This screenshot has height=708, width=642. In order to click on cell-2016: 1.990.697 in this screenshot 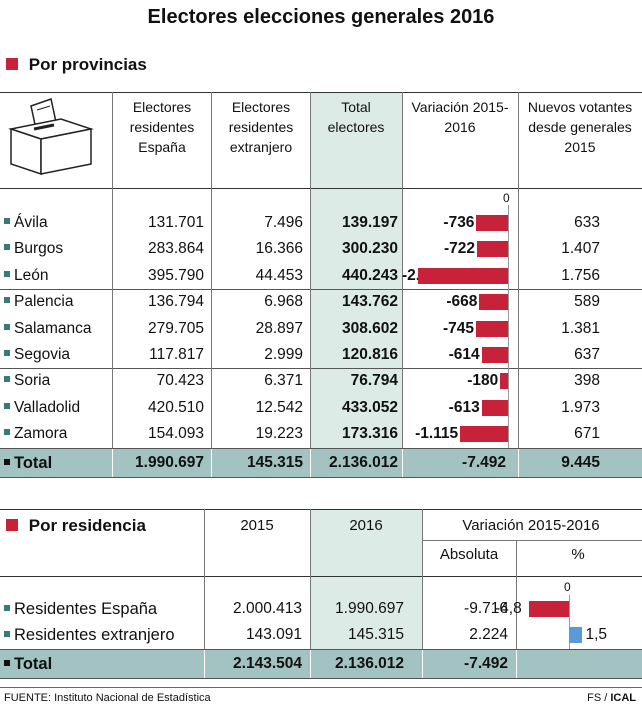, I will do `click(369, 608)`.